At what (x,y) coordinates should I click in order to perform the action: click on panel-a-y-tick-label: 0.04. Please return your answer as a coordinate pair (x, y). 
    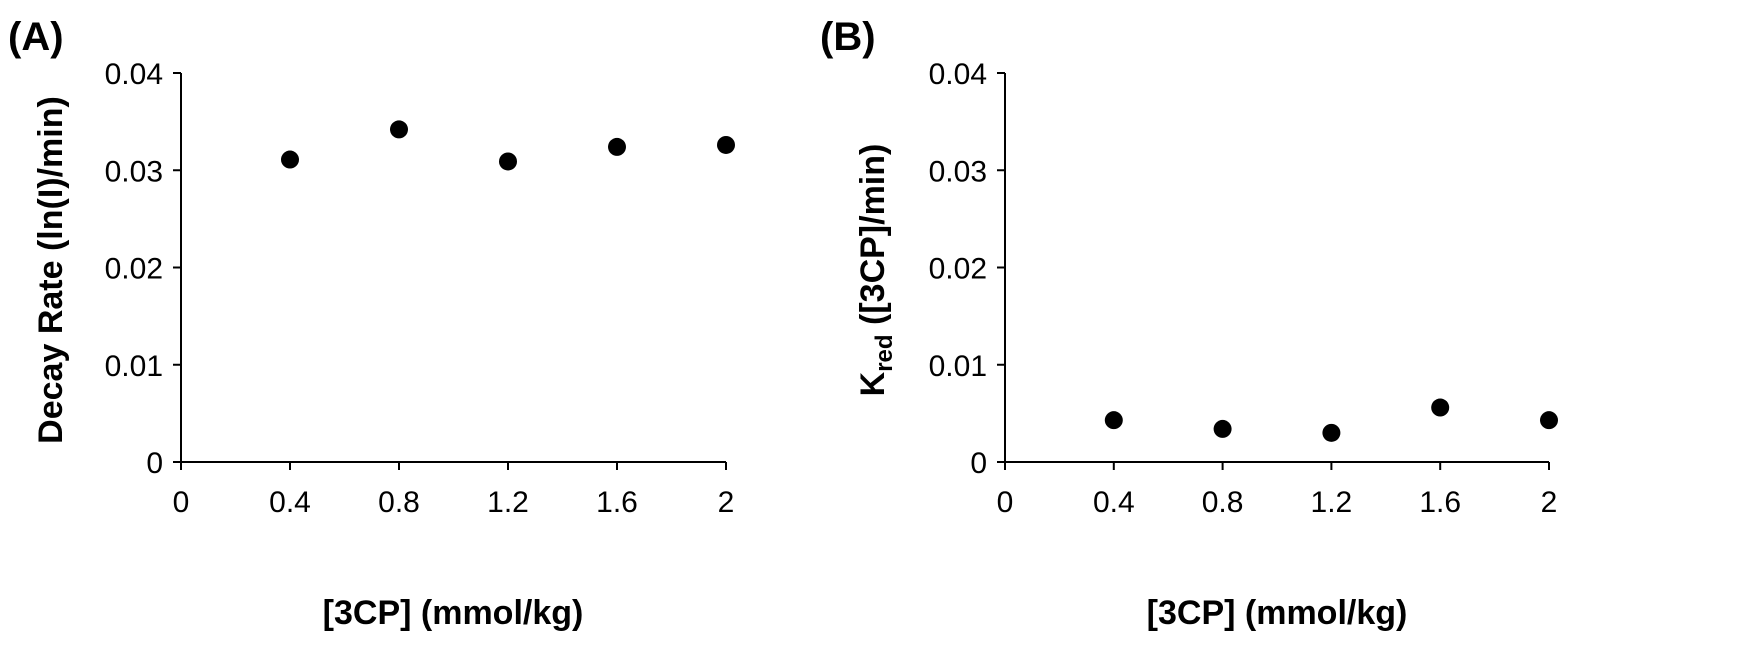
    Looking at the image, I should click on (134, 74).